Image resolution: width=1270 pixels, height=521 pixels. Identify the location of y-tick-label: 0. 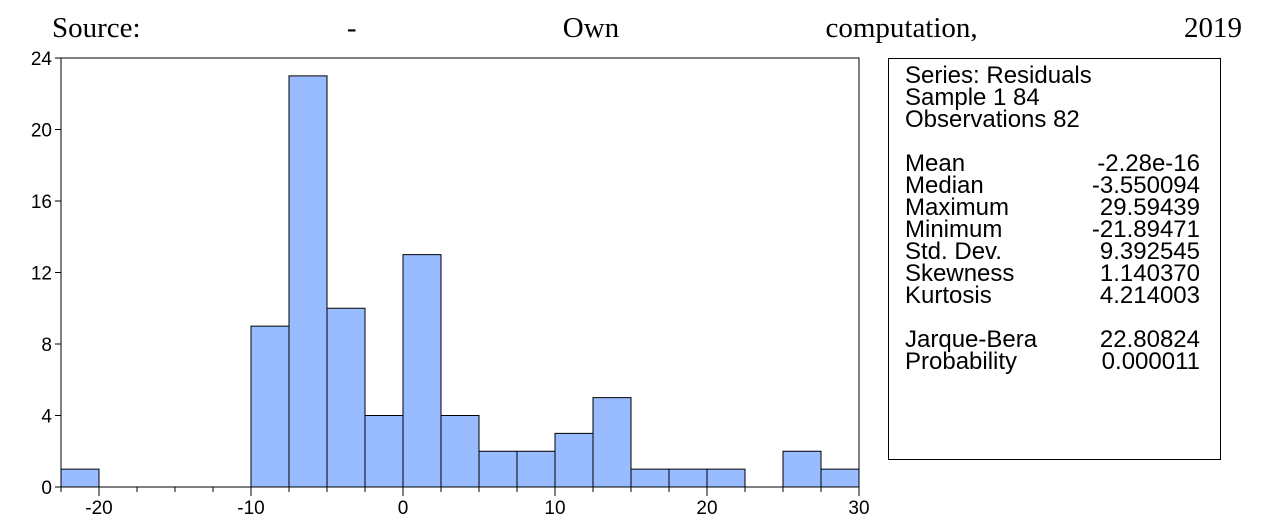
(46, 488).